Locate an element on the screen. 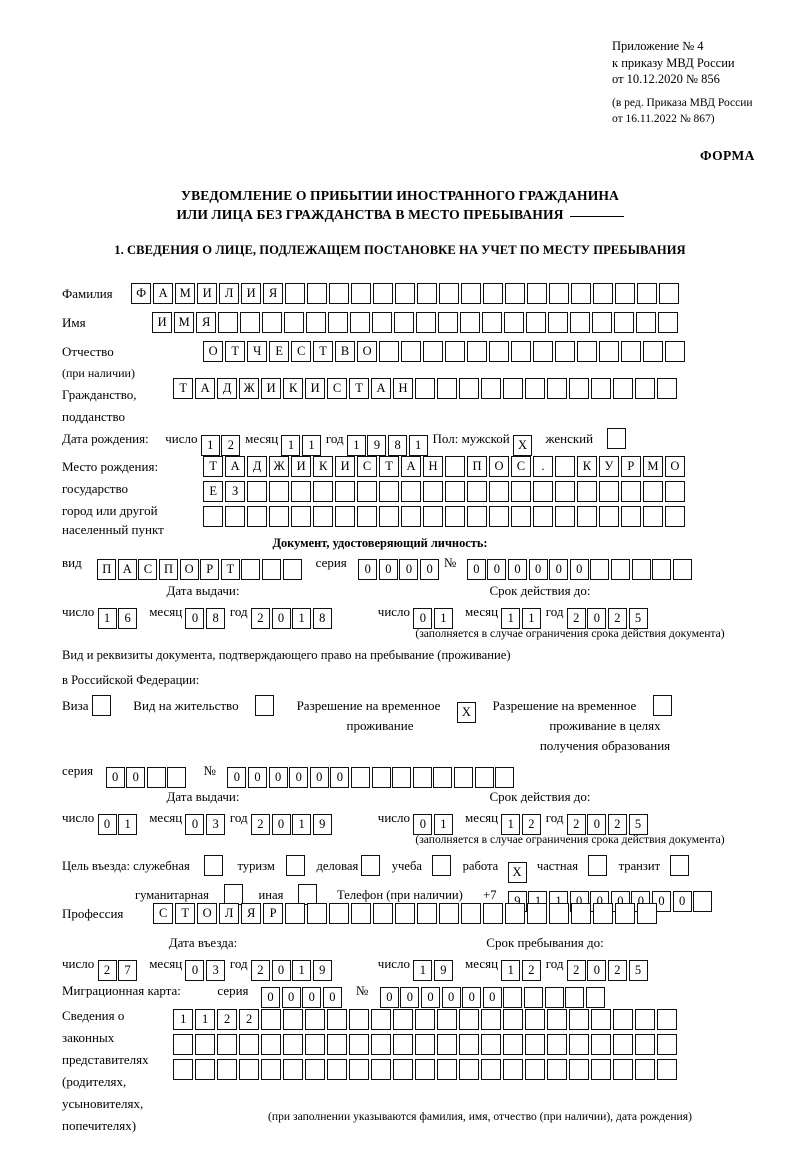  char-cell: Д is located at coordinates (227, 388).